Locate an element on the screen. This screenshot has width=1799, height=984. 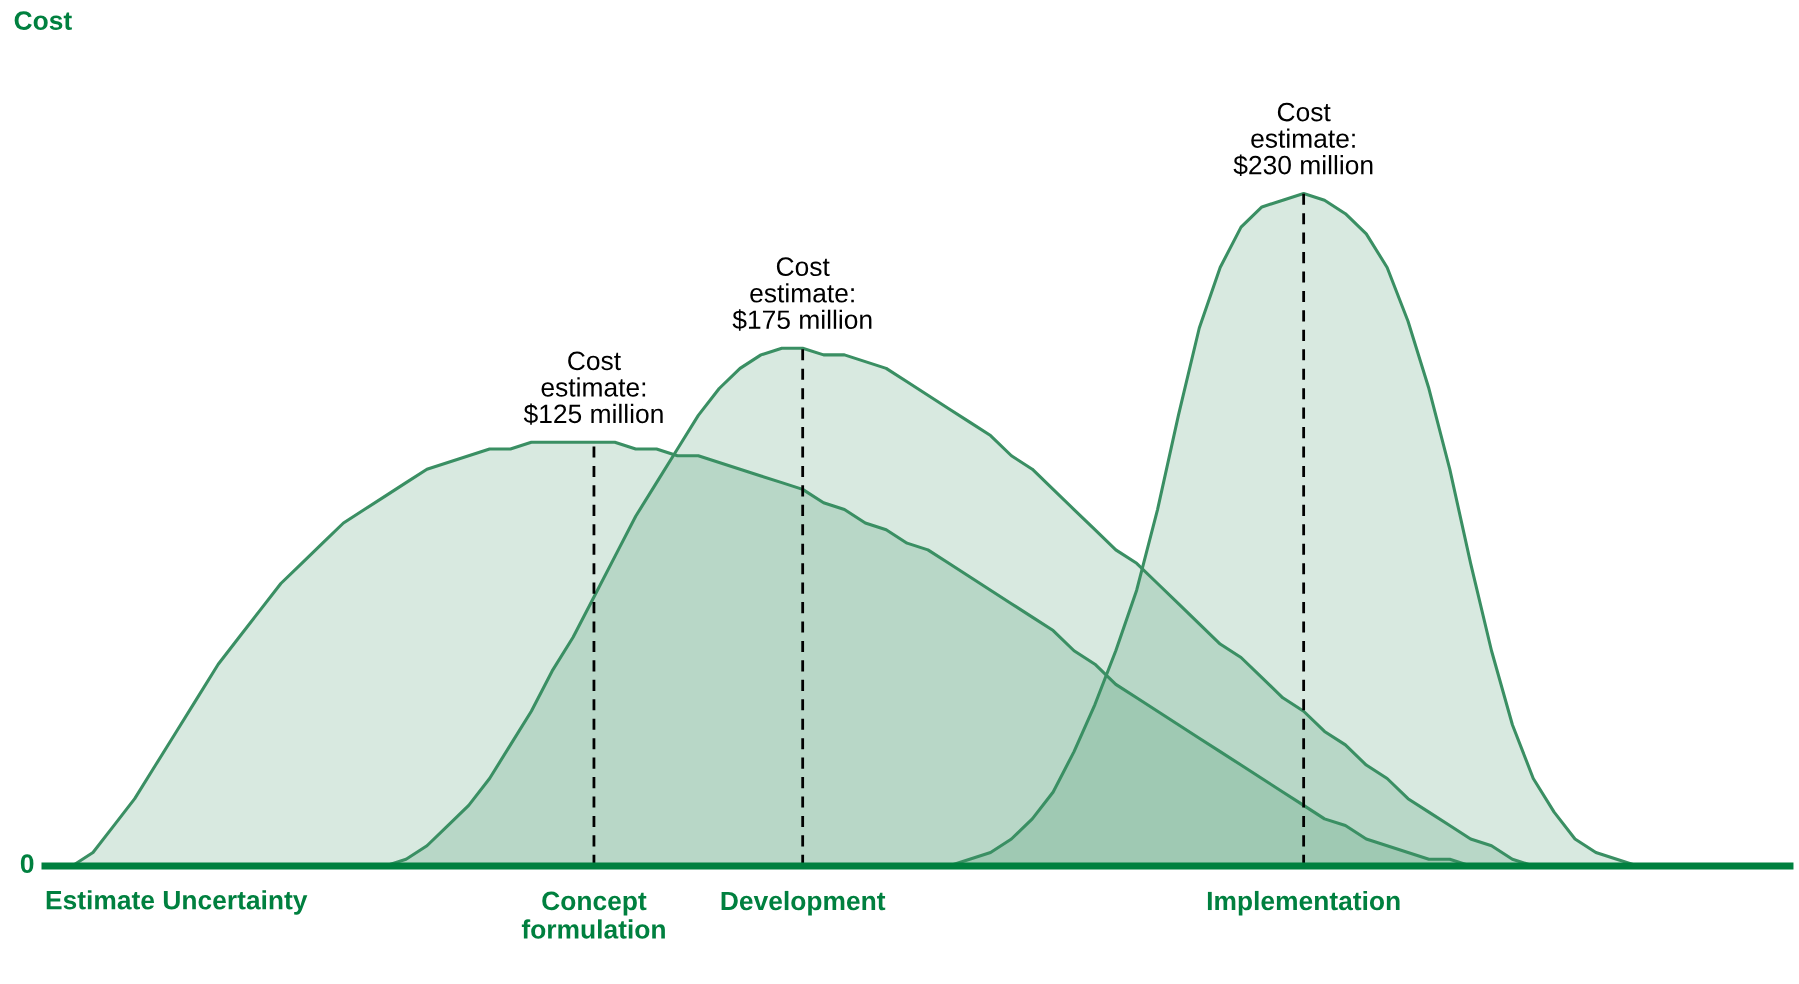
text: 0 is located at coordinates (27, 863).